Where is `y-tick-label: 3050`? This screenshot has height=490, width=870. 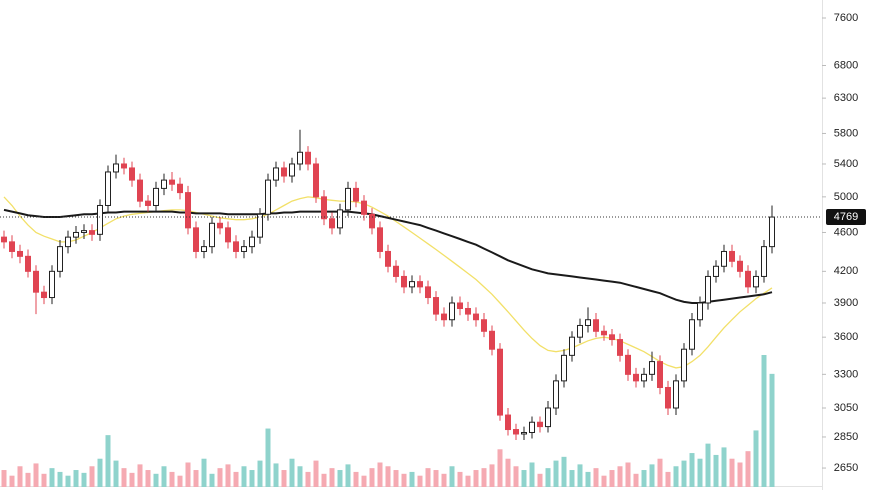
y-tick-label: 3050 is located at coordinates (846, 408).